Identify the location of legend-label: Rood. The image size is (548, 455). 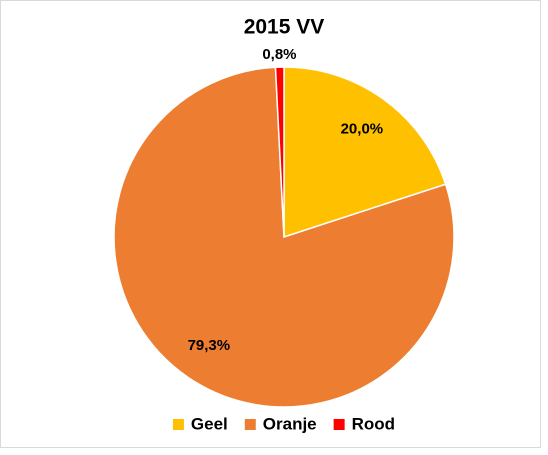
(373, 423).